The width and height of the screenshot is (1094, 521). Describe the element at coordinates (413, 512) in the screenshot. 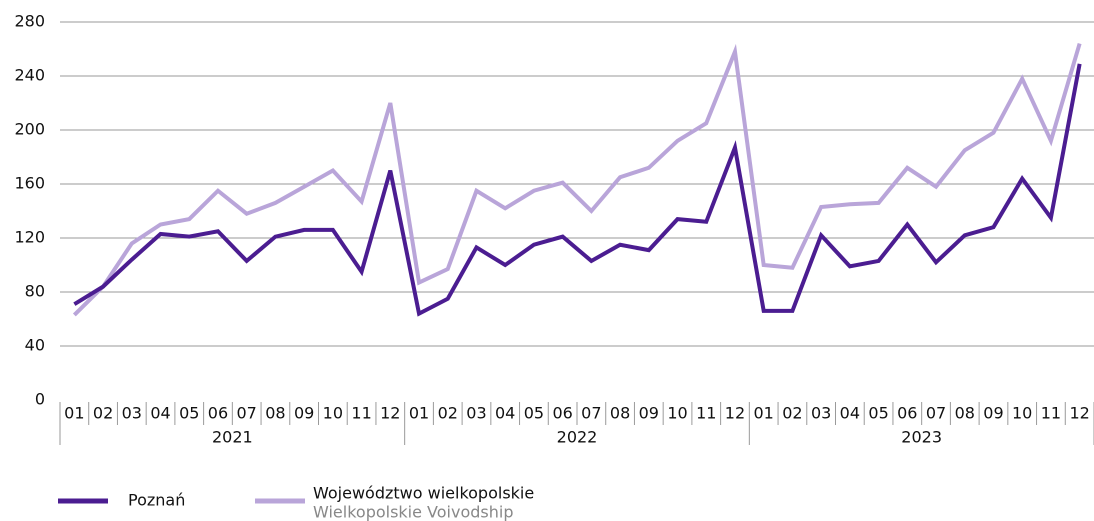

I see `legend-label-en: Wielkopolskie Voivodship` at that location.